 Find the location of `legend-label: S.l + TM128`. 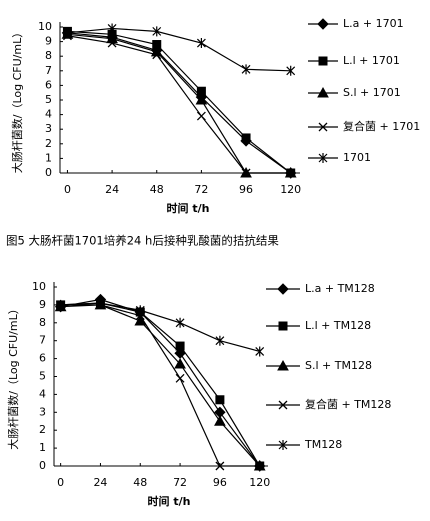

legend-label: S.l + TM128 is located at coordinates (338, 365).